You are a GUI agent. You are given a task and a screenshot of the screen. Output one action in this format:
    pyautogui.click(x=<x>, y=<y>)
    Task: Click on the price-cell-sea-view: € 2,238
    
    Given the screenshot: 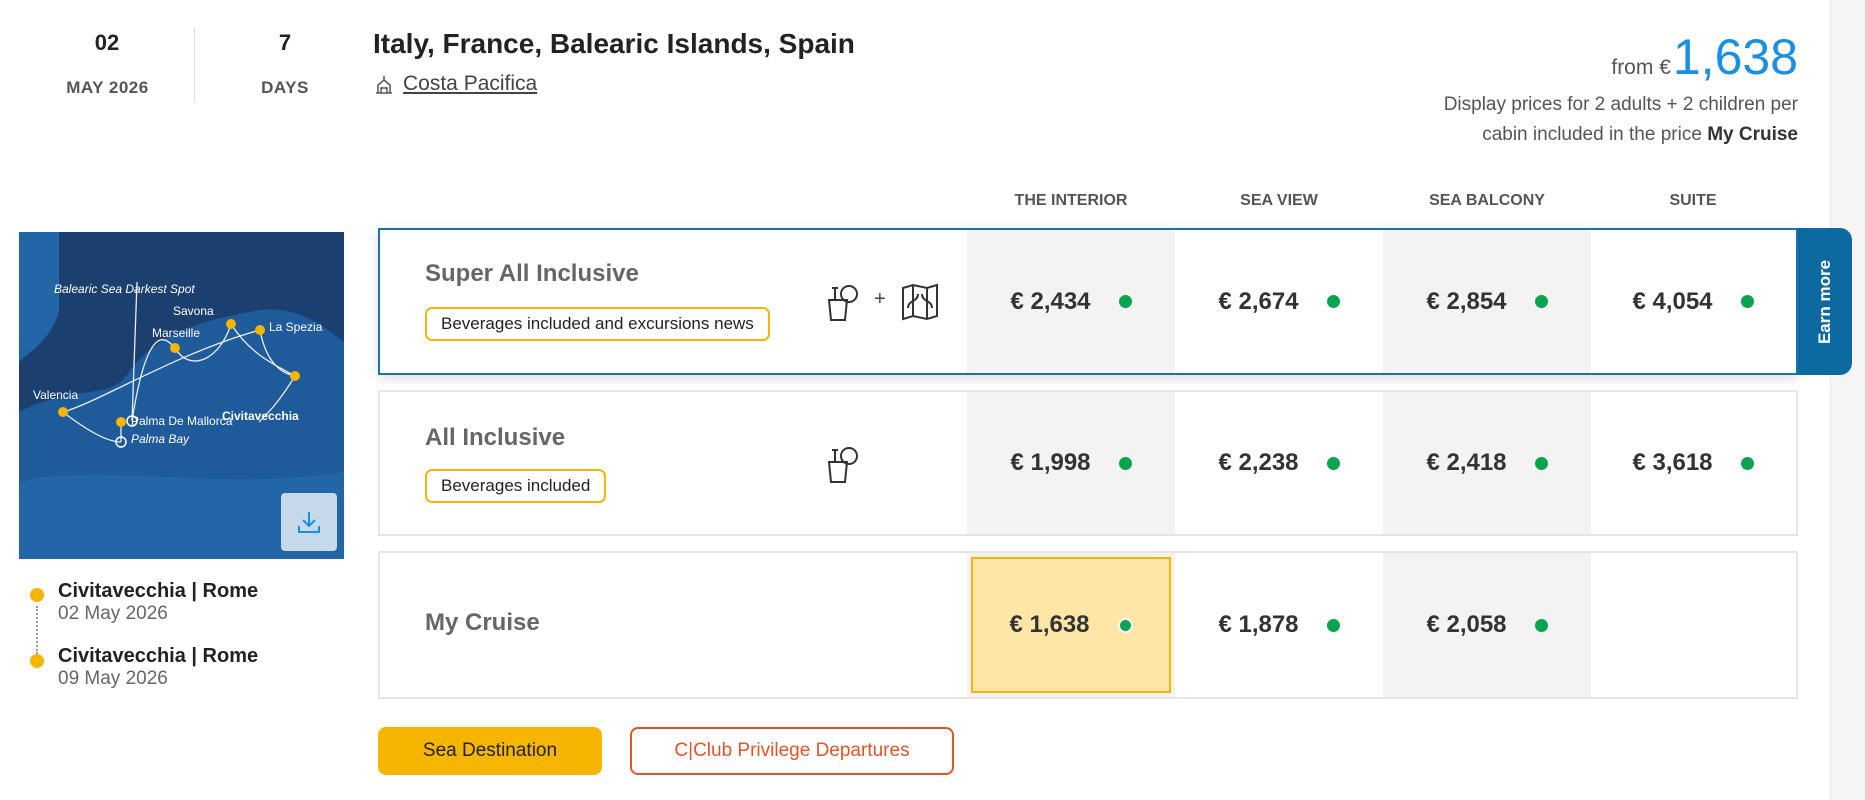 What is the action you would take?
    pyautogui.click(x=1279, y=463)
    